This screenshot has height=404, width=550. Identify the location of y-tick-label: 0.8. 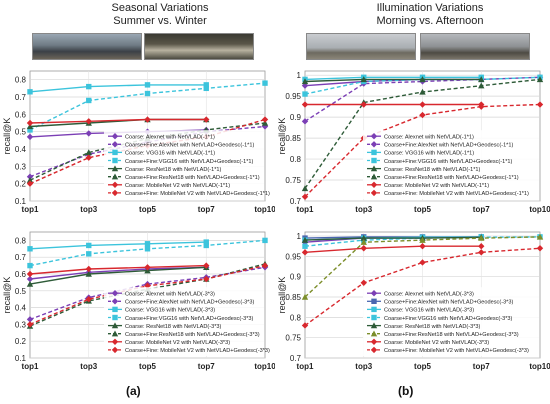
(296, 159).